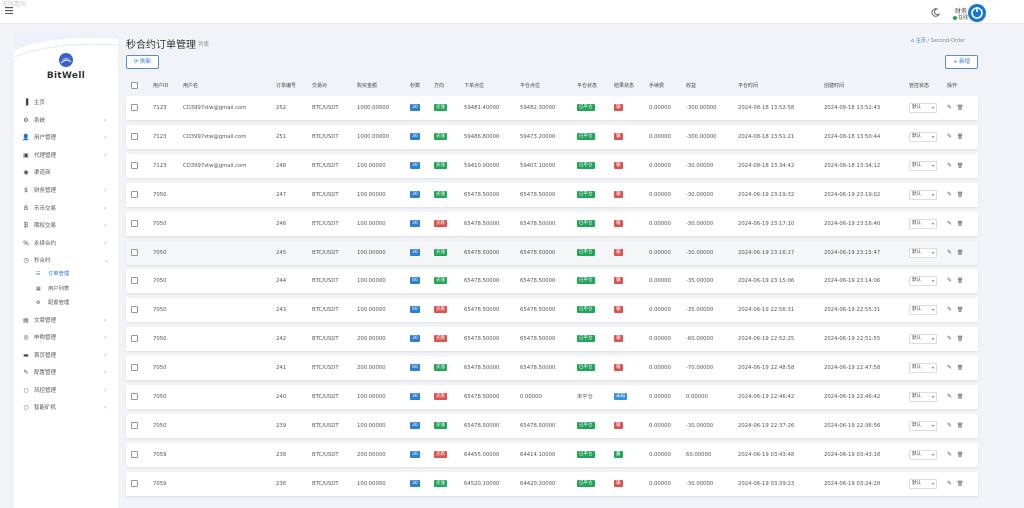  Describe the element at coordinates (918, 41) in the screenshot. I see `breadcrumb-home: ⌂ 主页` at that location.